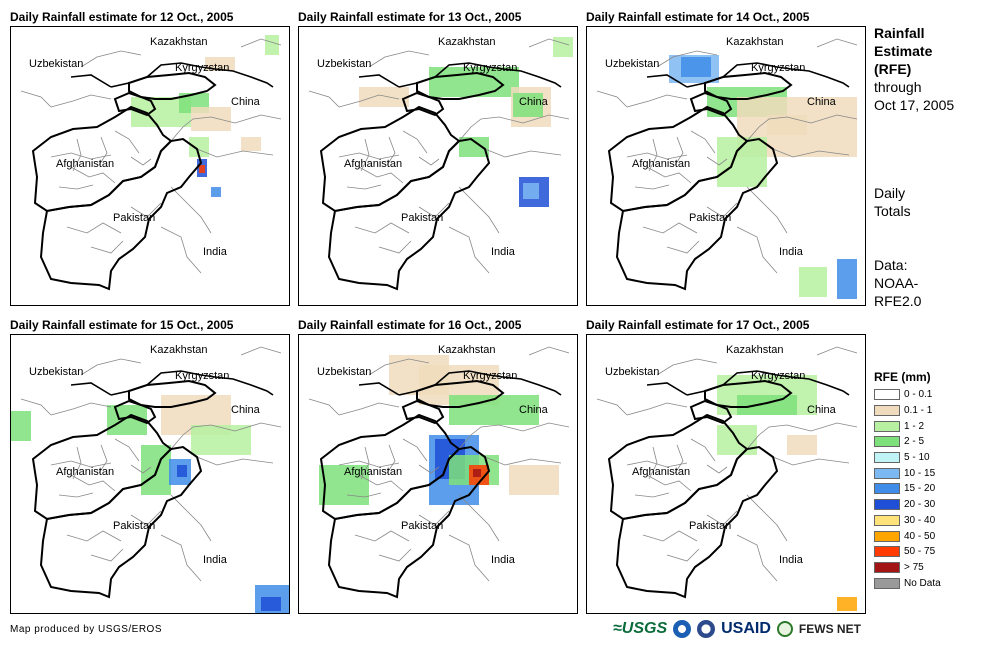 The width and height of the screenshot is (983, 649). Describe the element at coordinates (920, 473) in the screenshot. I see `legend-label: 10 - 15` at that location.